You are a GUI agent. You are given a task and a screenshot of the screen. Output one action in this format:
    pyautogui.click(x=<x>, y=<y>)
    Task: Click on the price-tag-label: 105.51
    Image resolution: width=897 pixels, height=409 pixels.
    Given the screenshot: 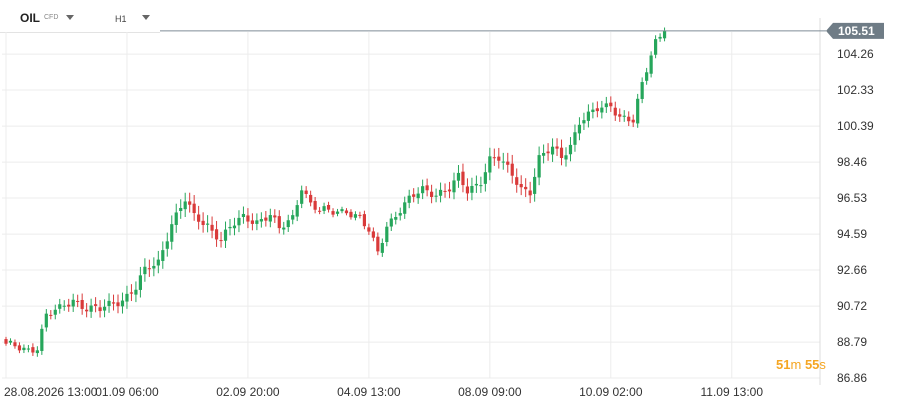 What is the action you would take?
    pyautogui.click(x=856, y=31)
    